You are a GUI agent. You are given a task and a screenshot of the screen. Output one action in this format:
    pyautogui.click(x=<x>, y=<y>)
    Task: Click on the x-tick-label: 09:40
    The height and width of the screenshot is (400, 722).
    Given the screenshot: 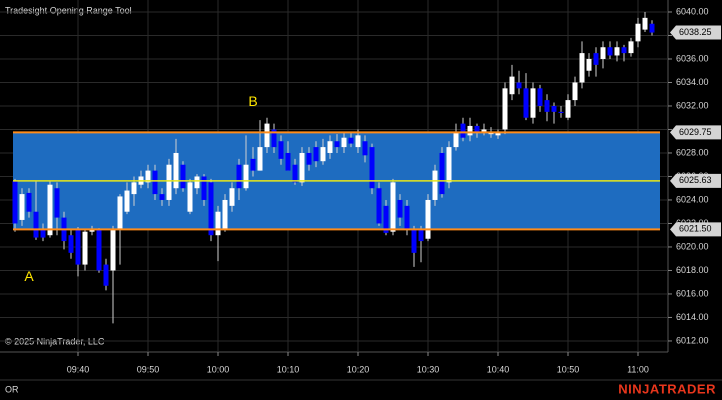 What is the action you would take?
    pyautogui.click(x=78, y=369)
    